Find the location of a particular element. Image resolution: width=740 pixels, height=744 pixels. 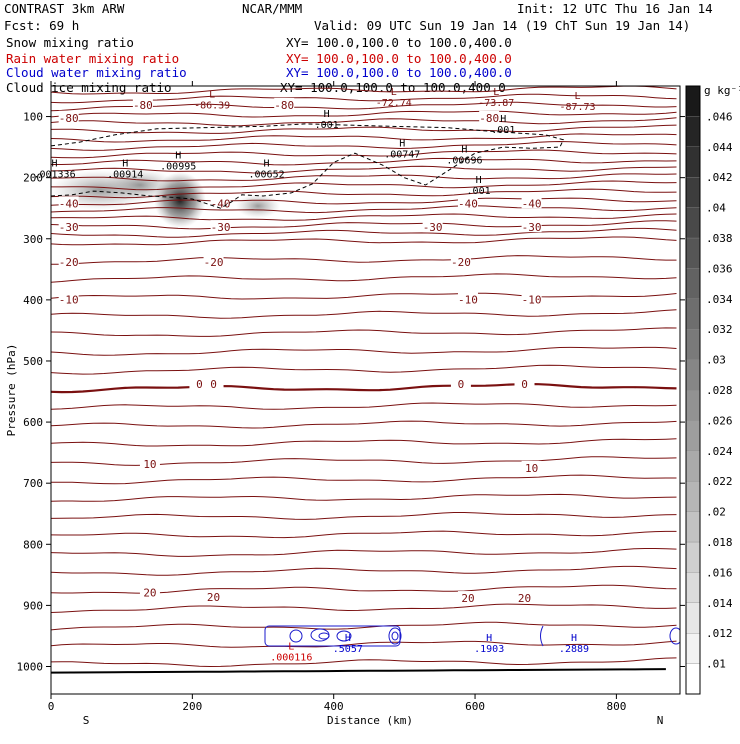

extremum-value: .00914 is located at coordinates (125, 175).